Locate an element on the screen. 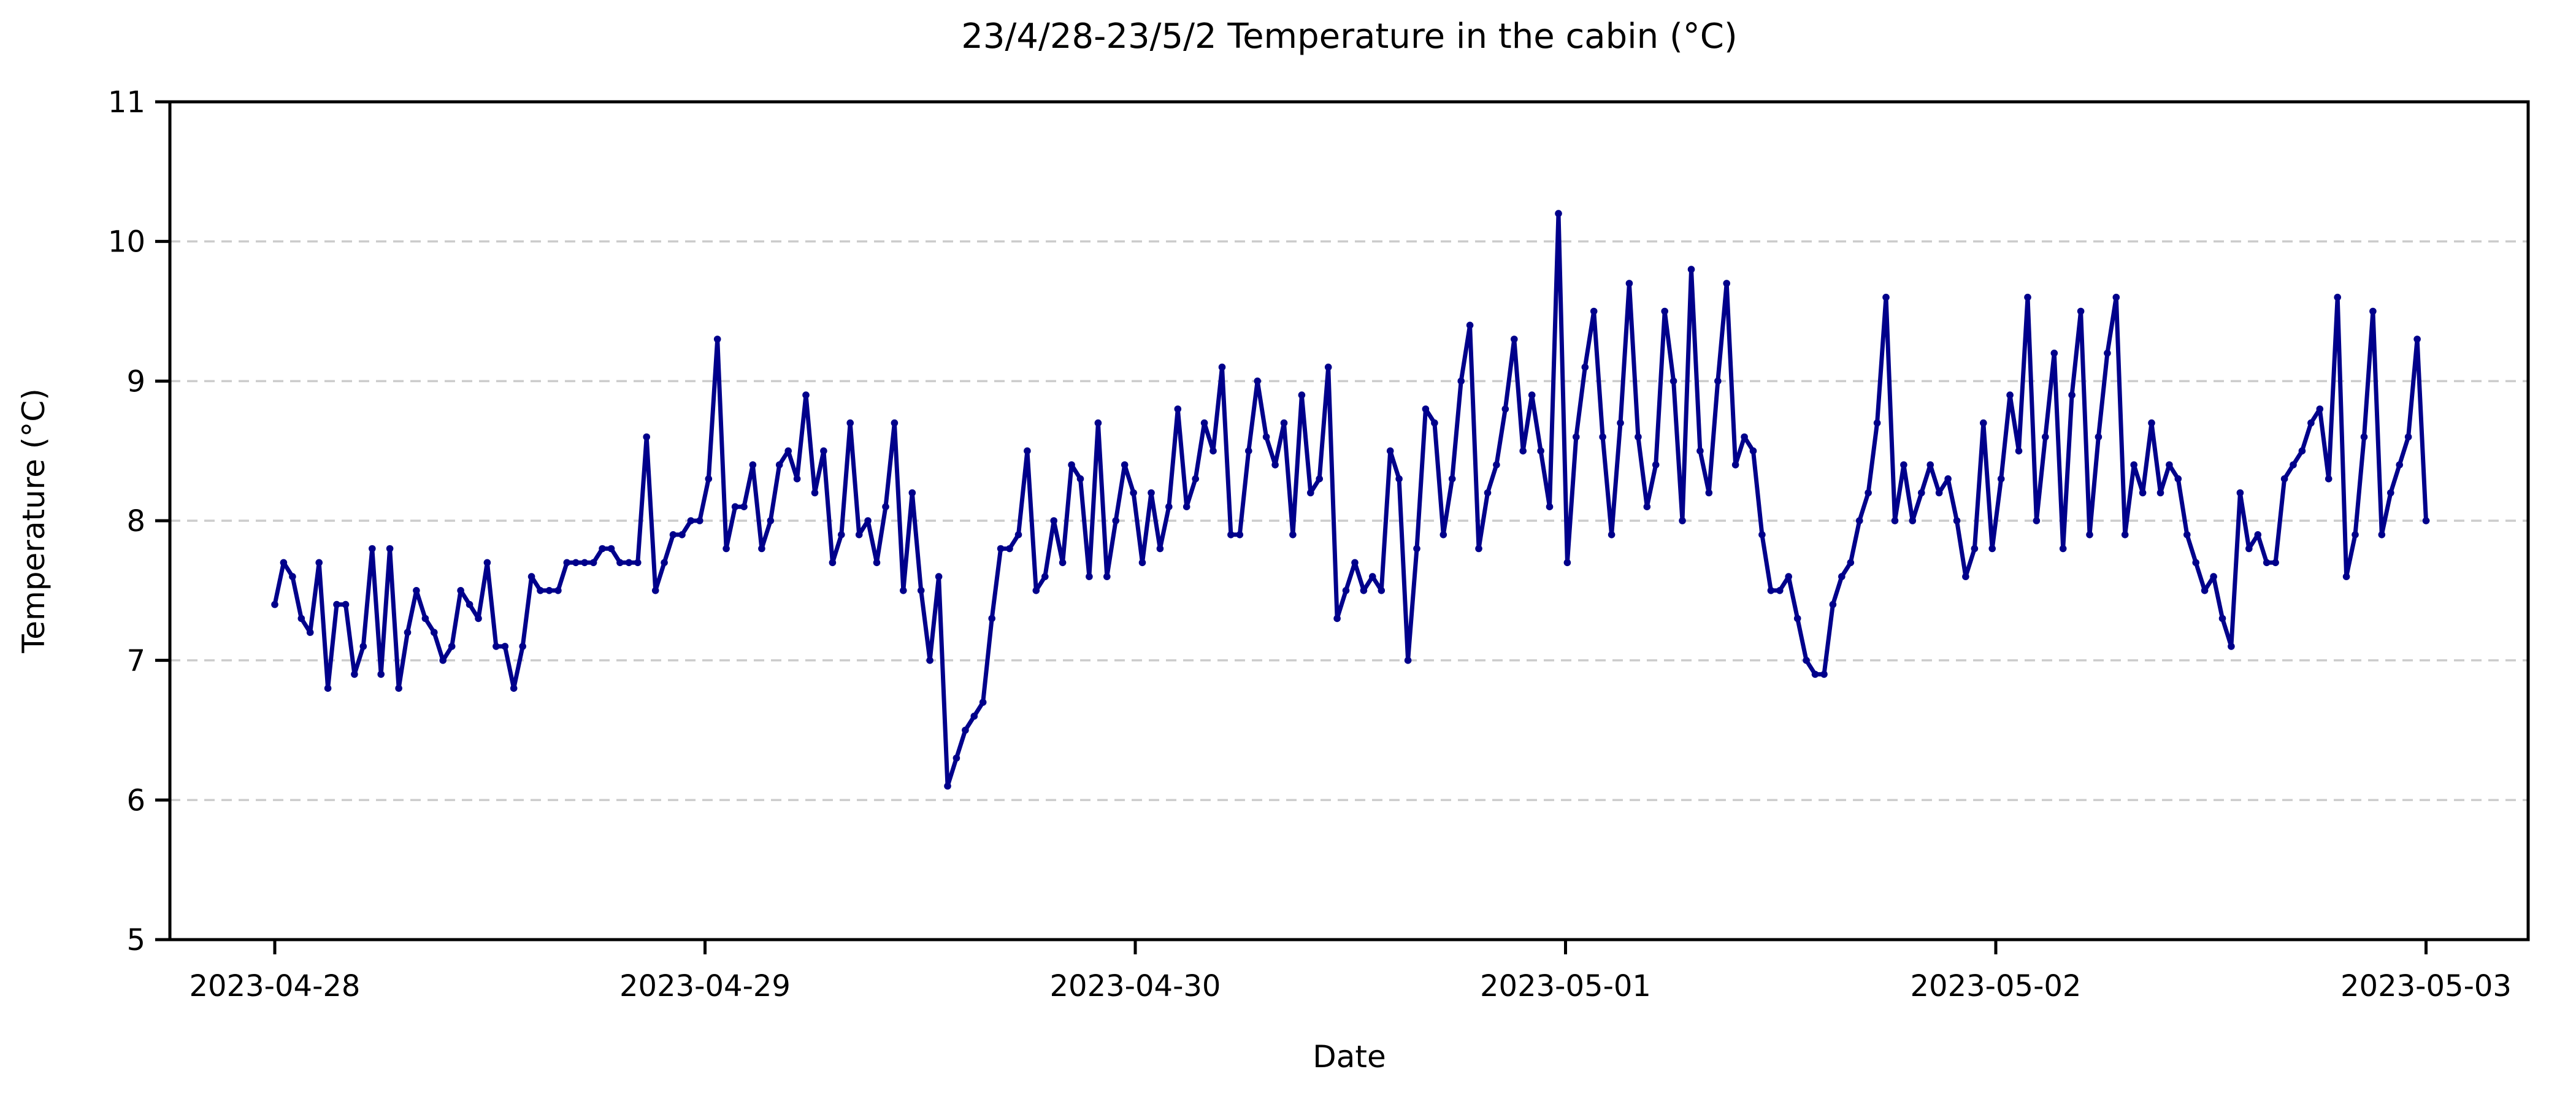  x-tick-label-2023-04-29: 2023-04-29 is located at coordinates (705, 986).